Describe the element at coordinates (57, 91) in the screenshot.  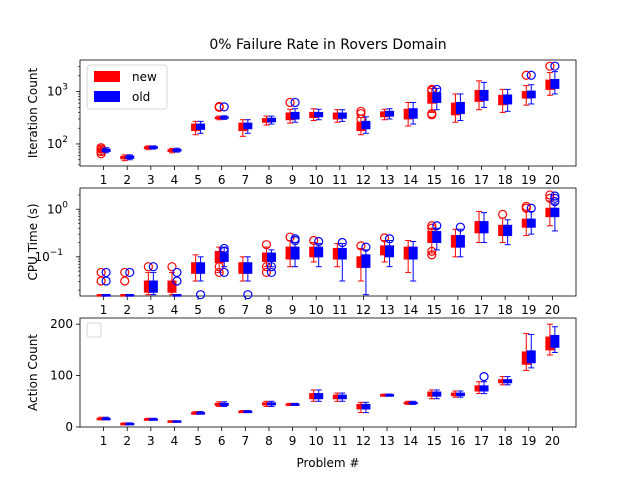
I see `y-tick-label: 10³` at that location.